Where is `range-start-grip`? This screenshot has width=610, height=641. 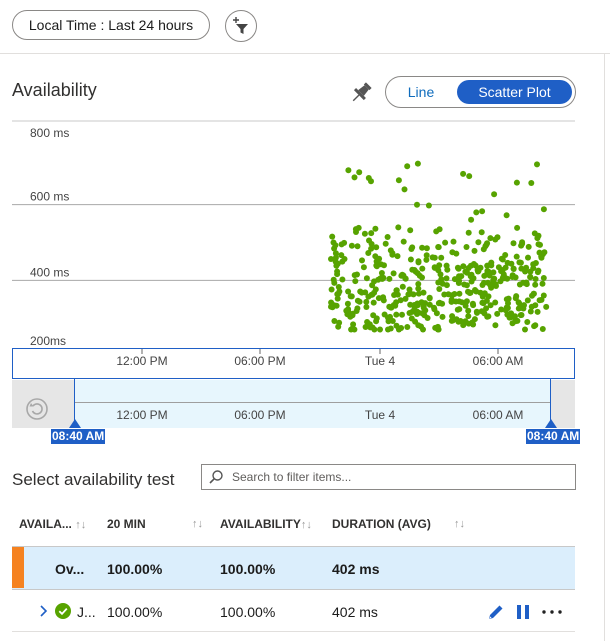
range-start-grip is located at coordinates (75, 423).